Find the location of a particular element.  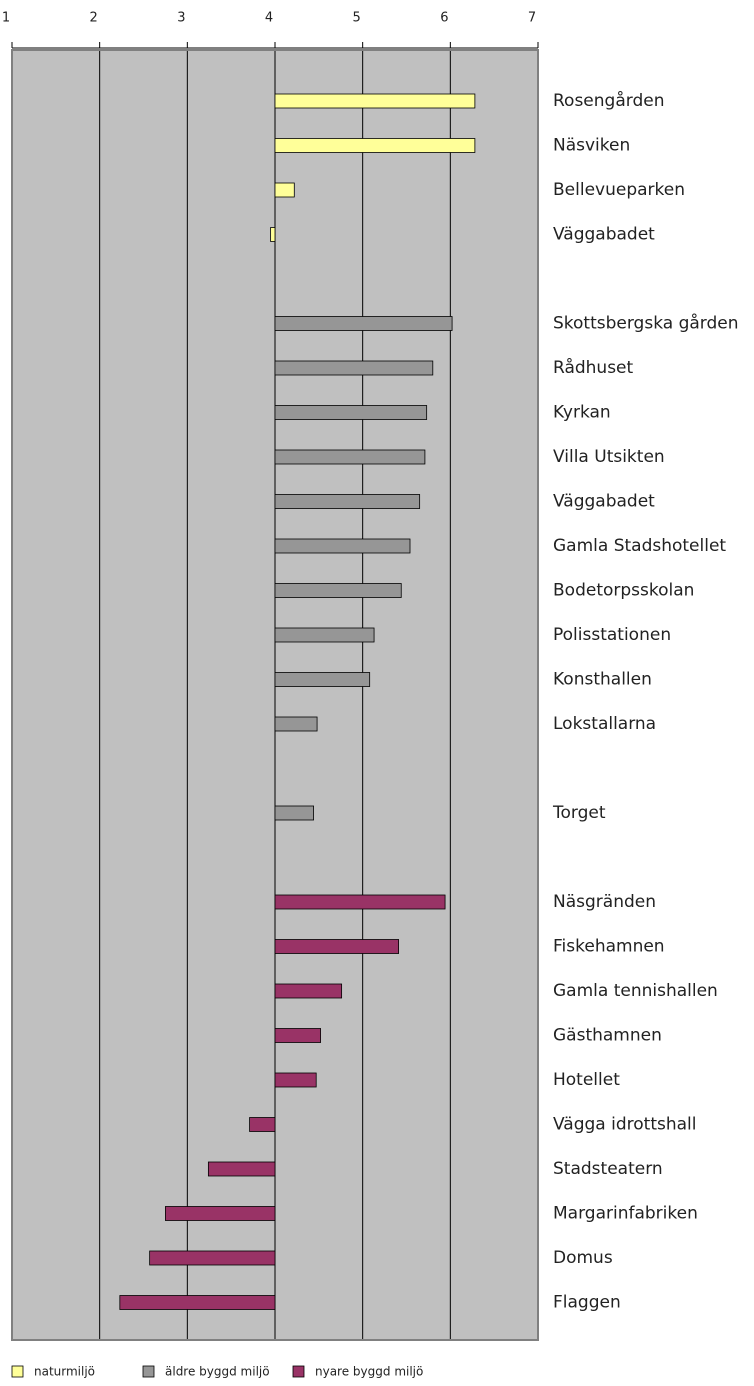

category-label: Gamla tennishallen is located at coordinates (635, 991).